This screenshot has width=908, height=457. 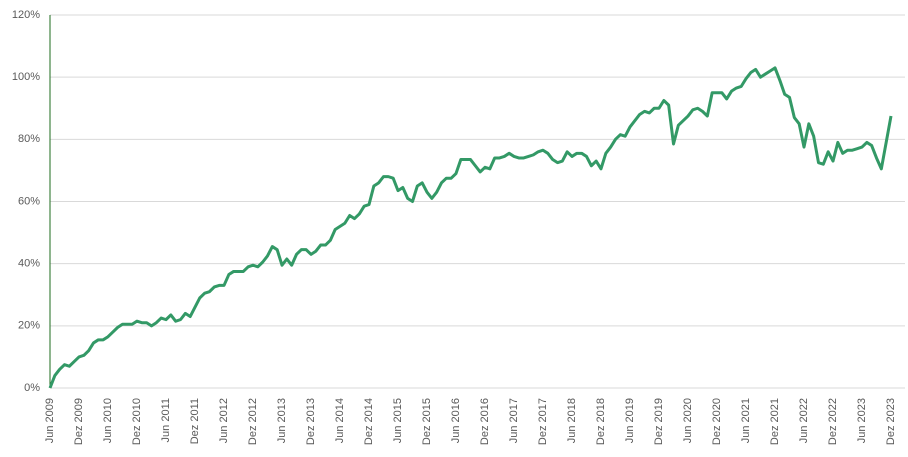 What do you see at coordinates (340, 420) in the screenshot?
I see `x-tick-label: Jun 2014` at bounding box center [340, 420].